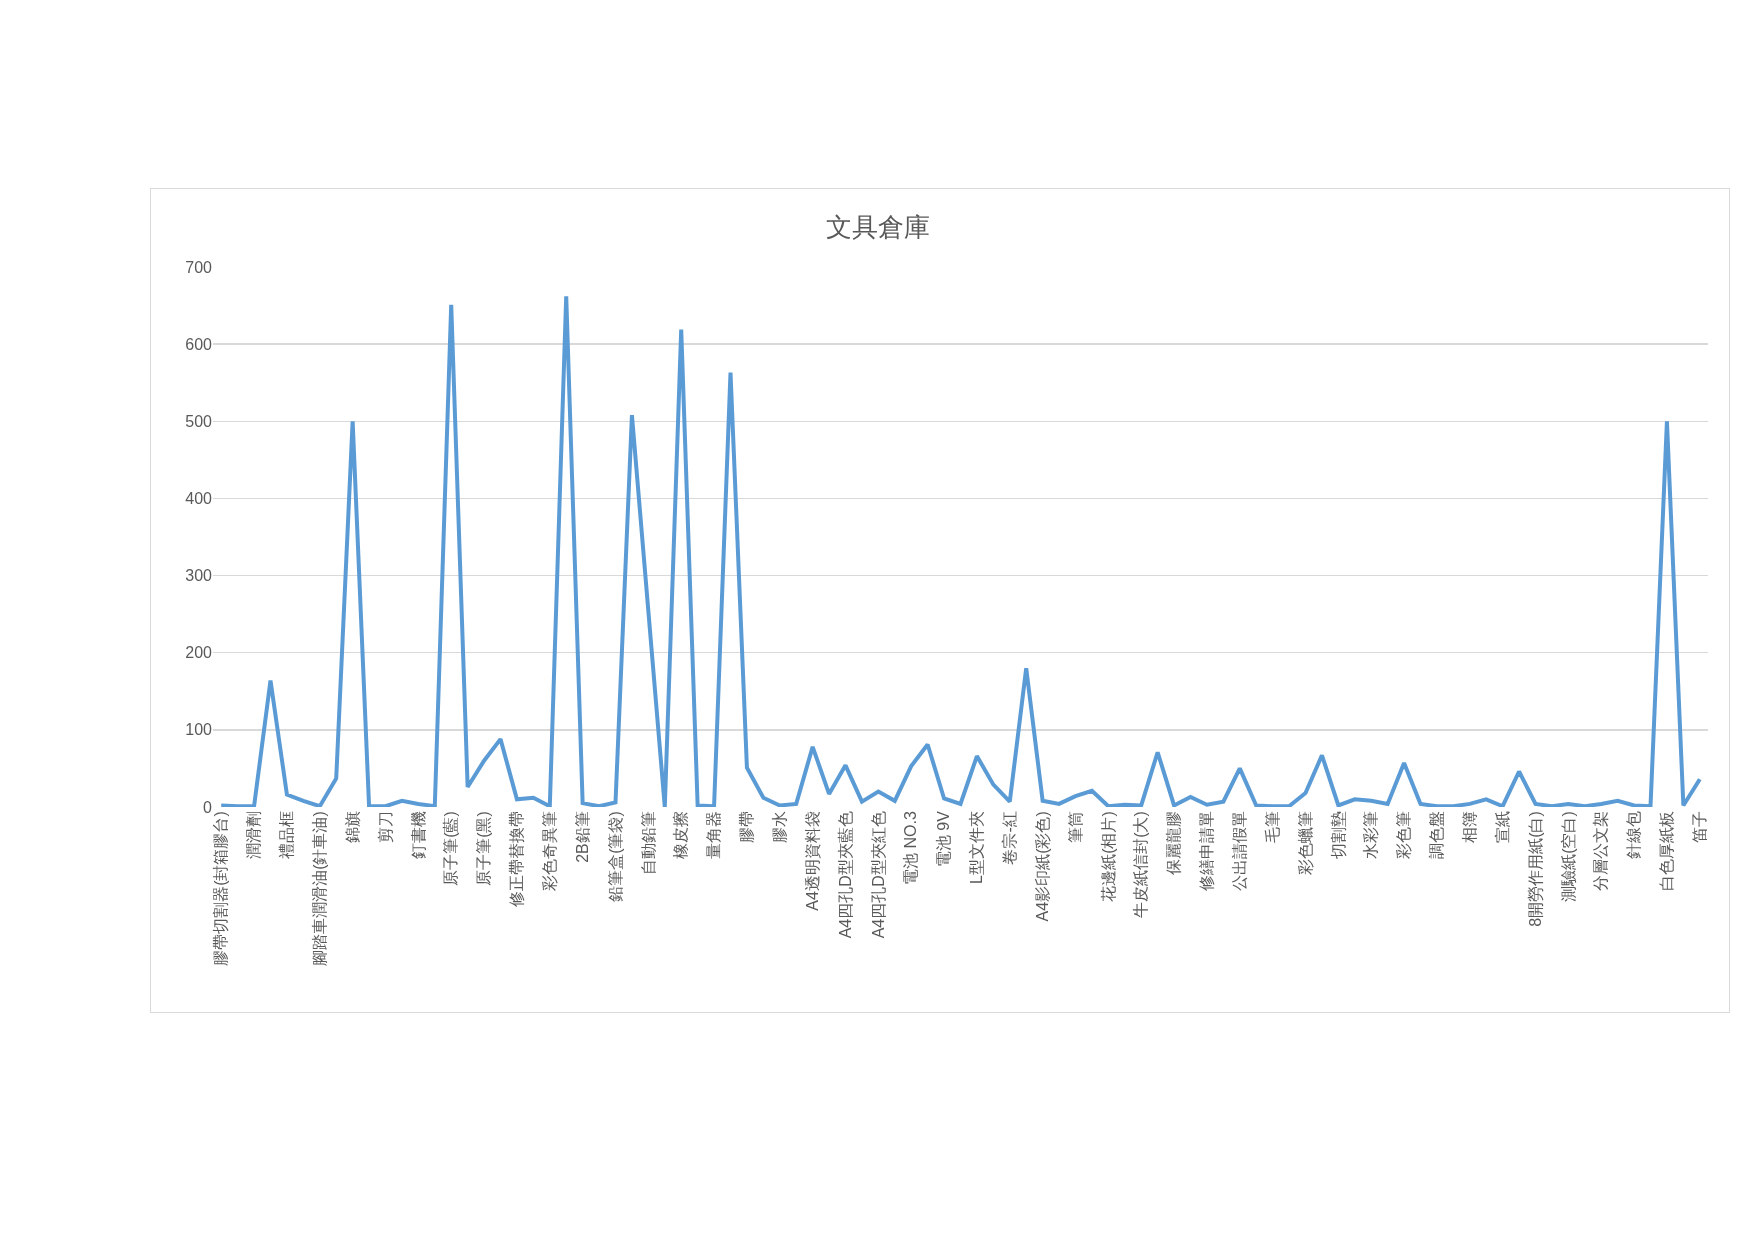 Image resolution: width=1755 pixels, height=1241 pixels. Describe the element at coordinates (1535, 869) in the screenshot. I see `x-tick-label: 8開勞作用紙(白)` at that location.